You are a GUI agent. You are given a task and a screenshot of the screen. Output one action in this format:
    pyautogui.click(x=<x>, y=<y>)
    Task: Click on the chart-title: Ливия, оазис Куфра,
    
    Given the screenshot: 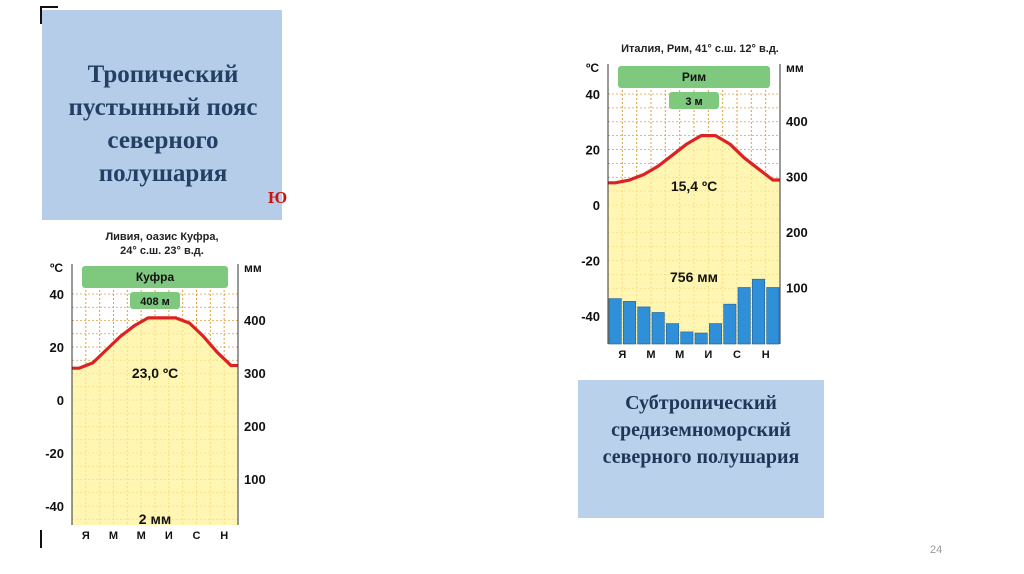 What is the action you would take?
    pyautogui.click(x=161, y=237)
    